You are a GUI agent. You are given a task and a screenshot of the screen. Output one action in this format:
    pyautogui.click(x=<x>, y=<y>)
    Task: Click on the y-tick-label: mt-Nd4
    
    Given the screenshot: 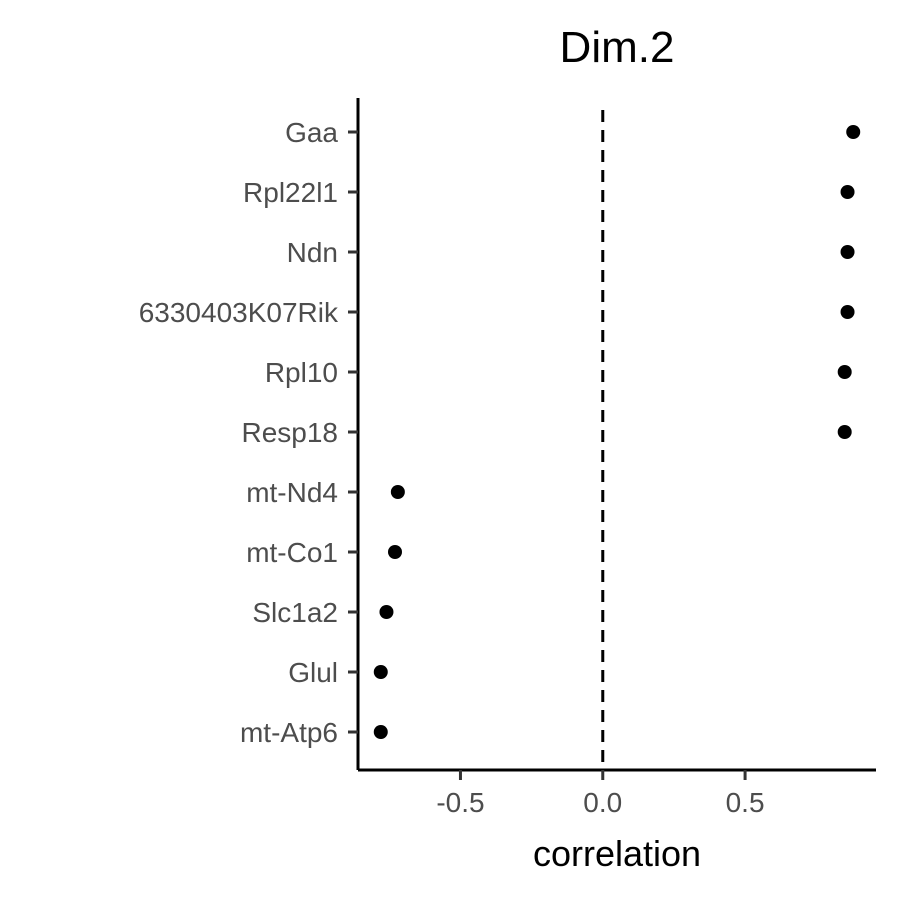 What is the action you would take?
    pyautogui.click(x=292, y=492)
    